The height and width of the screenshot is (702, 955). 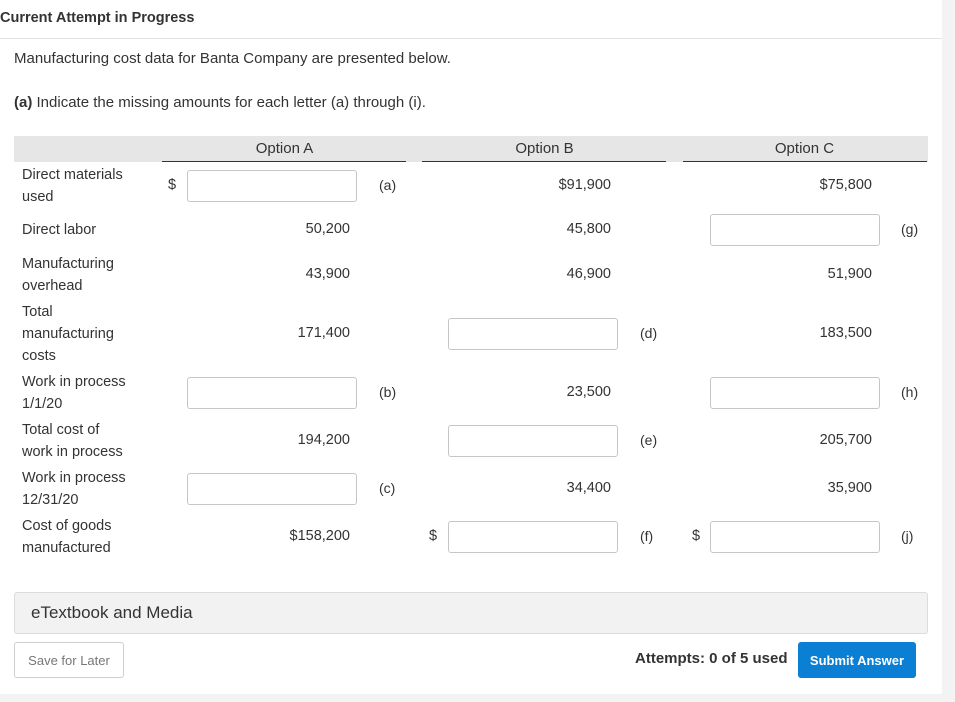 What do you see at coordinates (588, 274) in the screenshot?
I see `cell-value-option-b: 46,900` at bounding box center [588, 274].